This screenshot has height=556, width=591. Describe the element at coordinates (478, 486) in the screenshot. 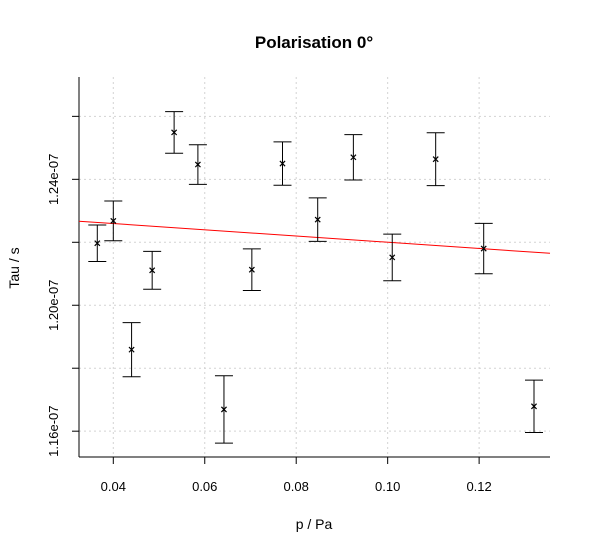

I see `x-tick-label: 0.12` at that location.